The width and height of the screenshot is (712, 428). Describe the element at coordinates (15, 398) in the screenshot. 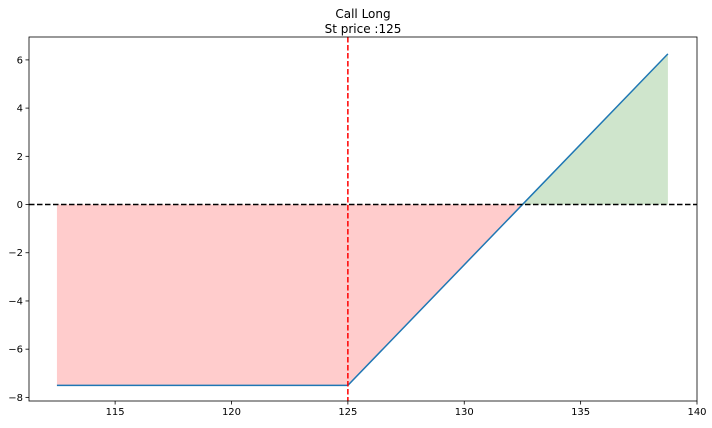

I see `y-tick-label: −8` at that location.